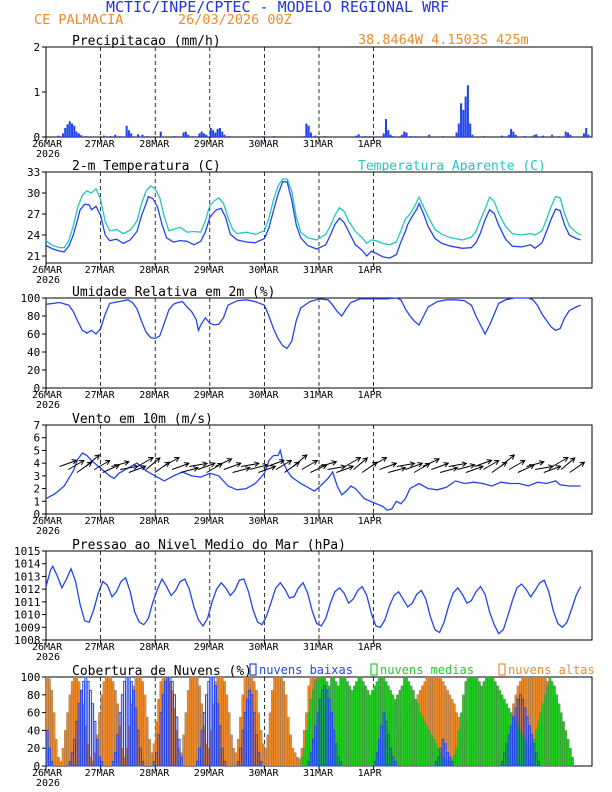 Image resolution: width=612 pixels, height=792 pixels. I want to click on temp-xtick-label: 1APR, so click(370, 270).